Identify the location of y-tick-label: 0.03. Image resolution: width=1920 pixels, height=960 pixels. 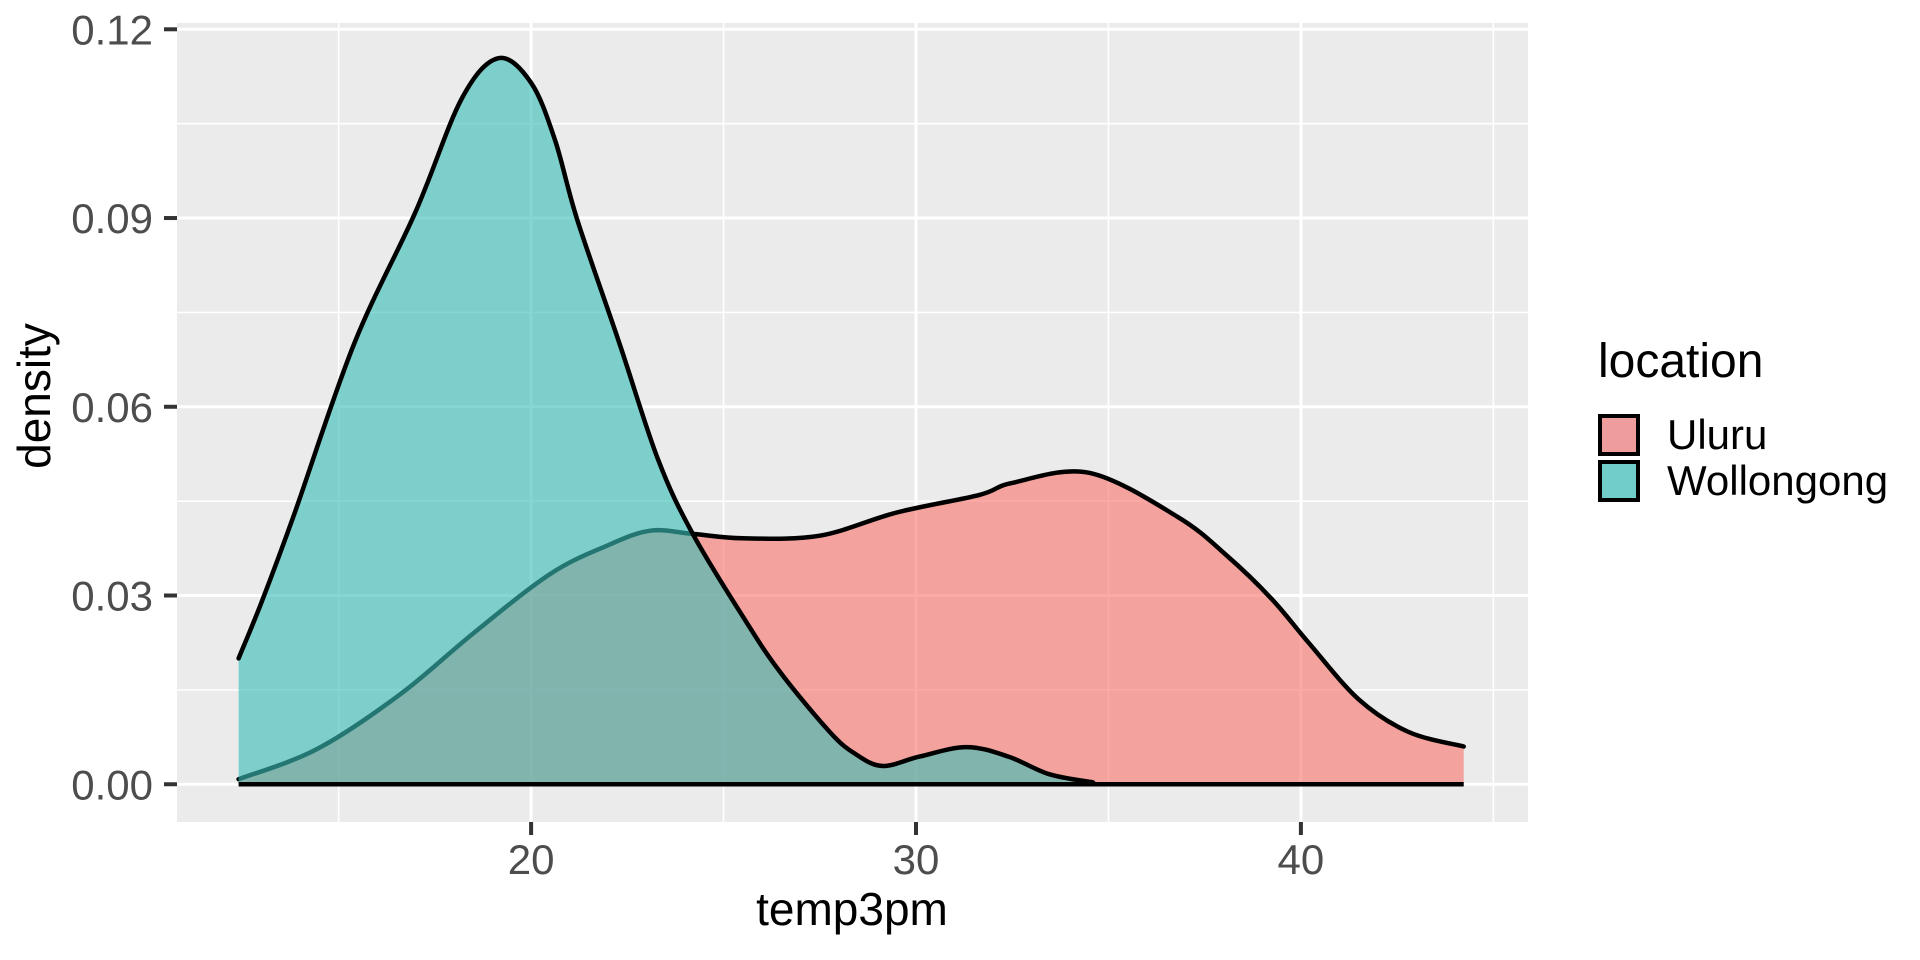
(112, 596).